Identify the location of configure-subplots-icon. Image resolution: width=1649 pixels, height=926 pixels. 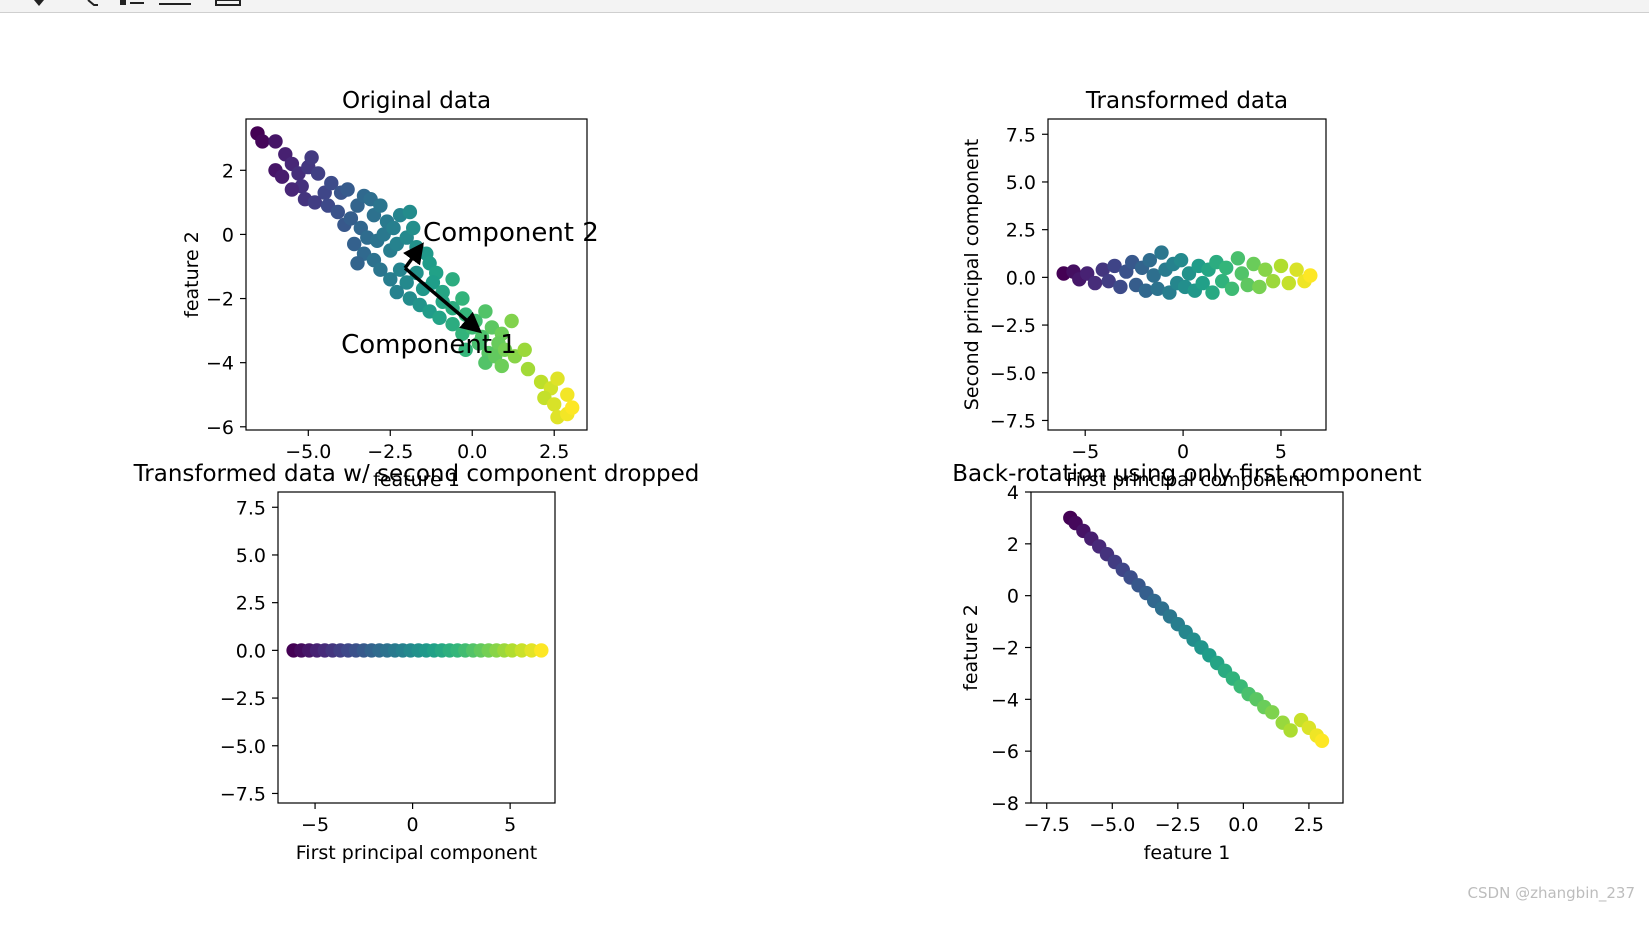
(132, 3).